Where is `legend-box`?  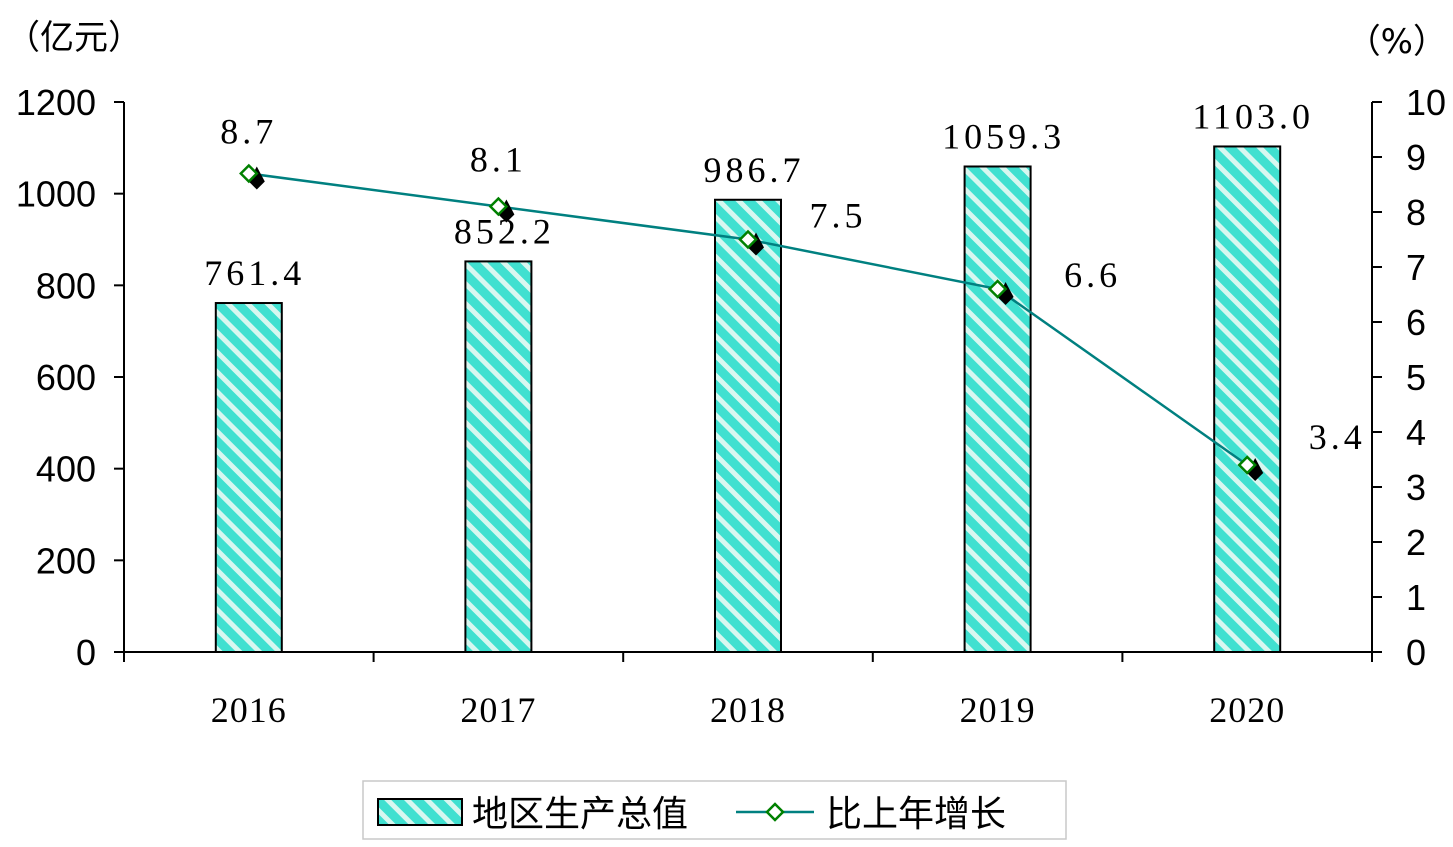 legend-box is located at coordinates (714, 810).